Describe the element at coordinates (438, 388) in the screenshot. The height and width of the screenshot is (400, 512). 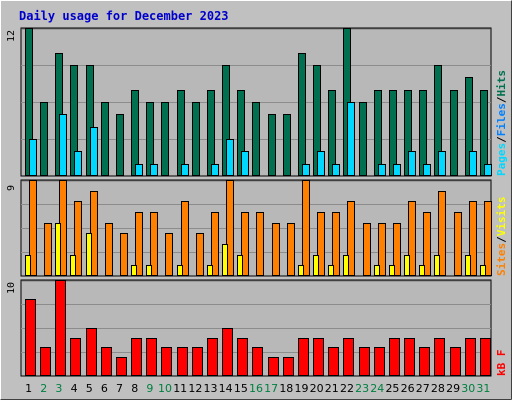
I see `x-tick-label-day-28: 28` at that location.